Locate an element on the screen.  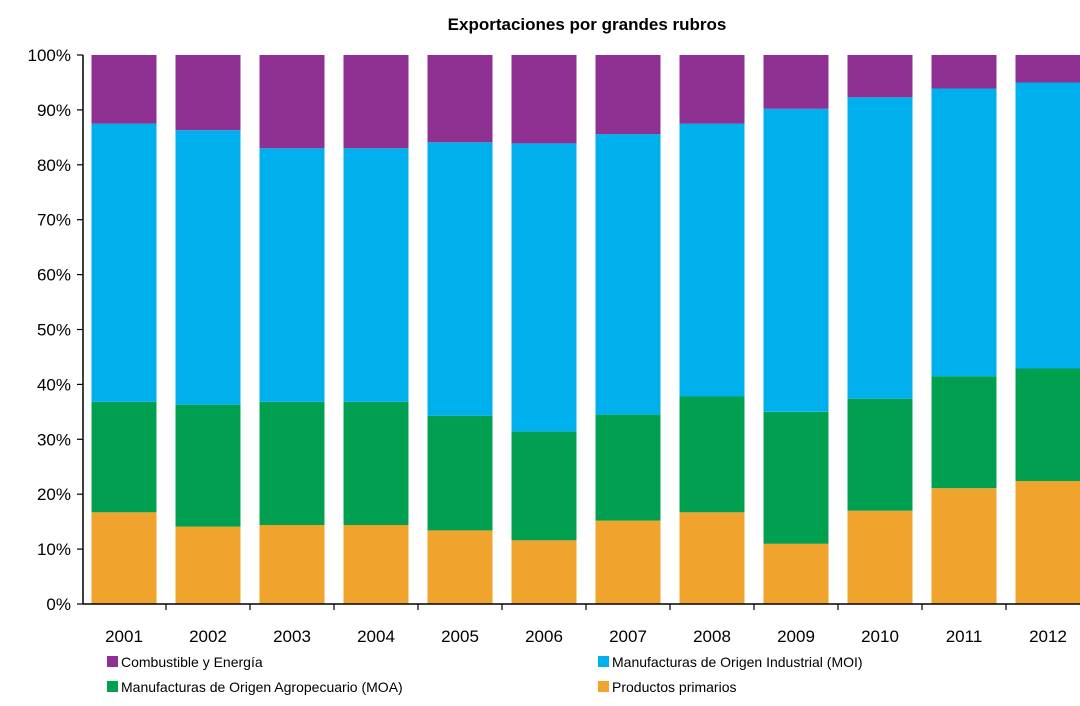
bar-segment-2008-s0 is located at coordinates (712, 558).